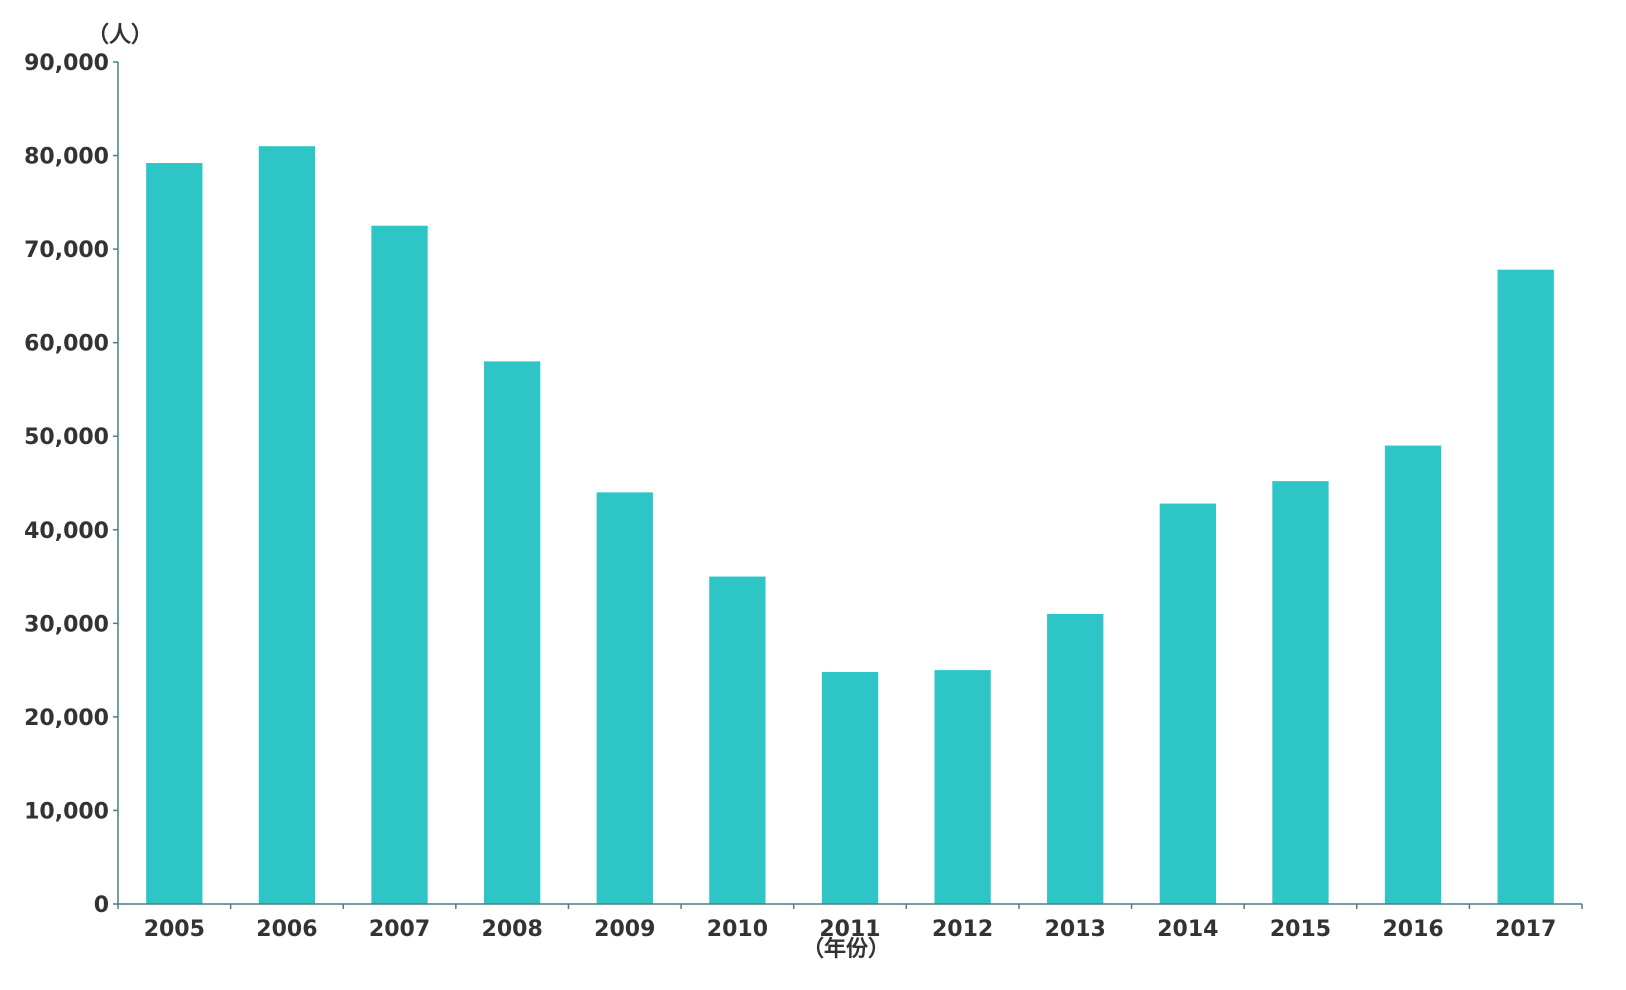 This screenshot has height=990, width=1626. What do you see at coordinates (101, 905) in the screenshot?
I see `y-tick-label: 0` at bounding box center [101, 905].